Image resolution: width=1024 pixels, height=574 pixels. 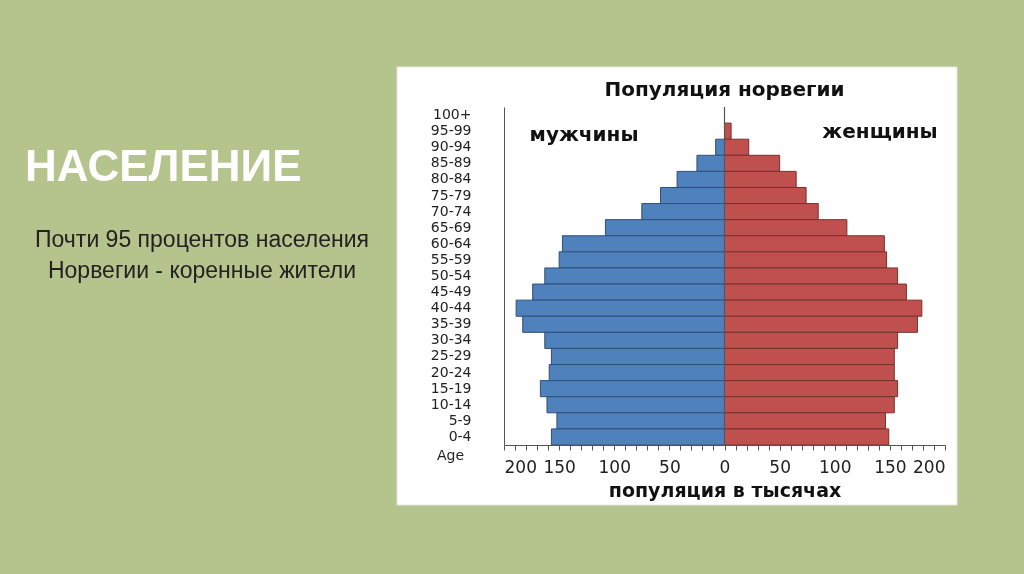 What do you see at coordinates (451, 146) in the screenshot?
I see `y-tick-label: 90-94` at bounding box center [451, 146].